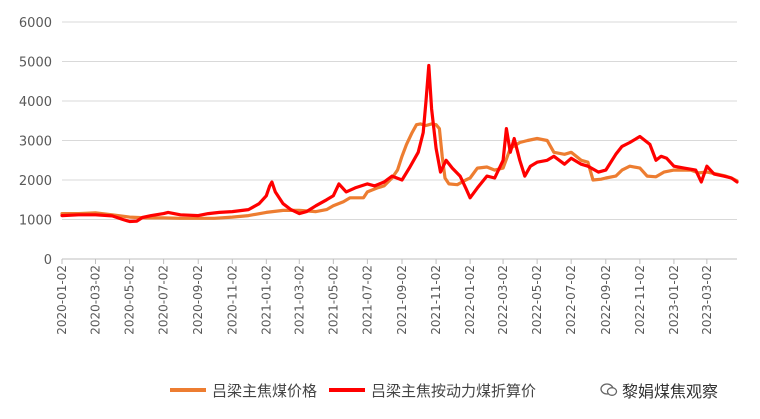 The image size is (760, 419). I want to click on y-axis: 0 1000 2000 3000 4000 5000 6000, so click(35, 142).